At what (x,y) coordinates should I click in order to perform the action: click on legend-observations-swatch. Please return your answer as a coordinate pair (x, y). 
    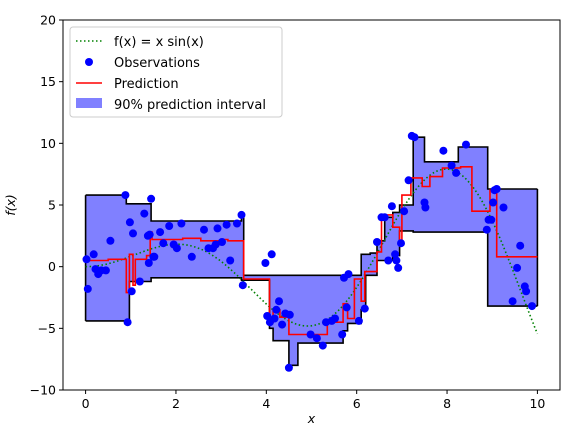
    Looking at the image, I should click on (89, 62).